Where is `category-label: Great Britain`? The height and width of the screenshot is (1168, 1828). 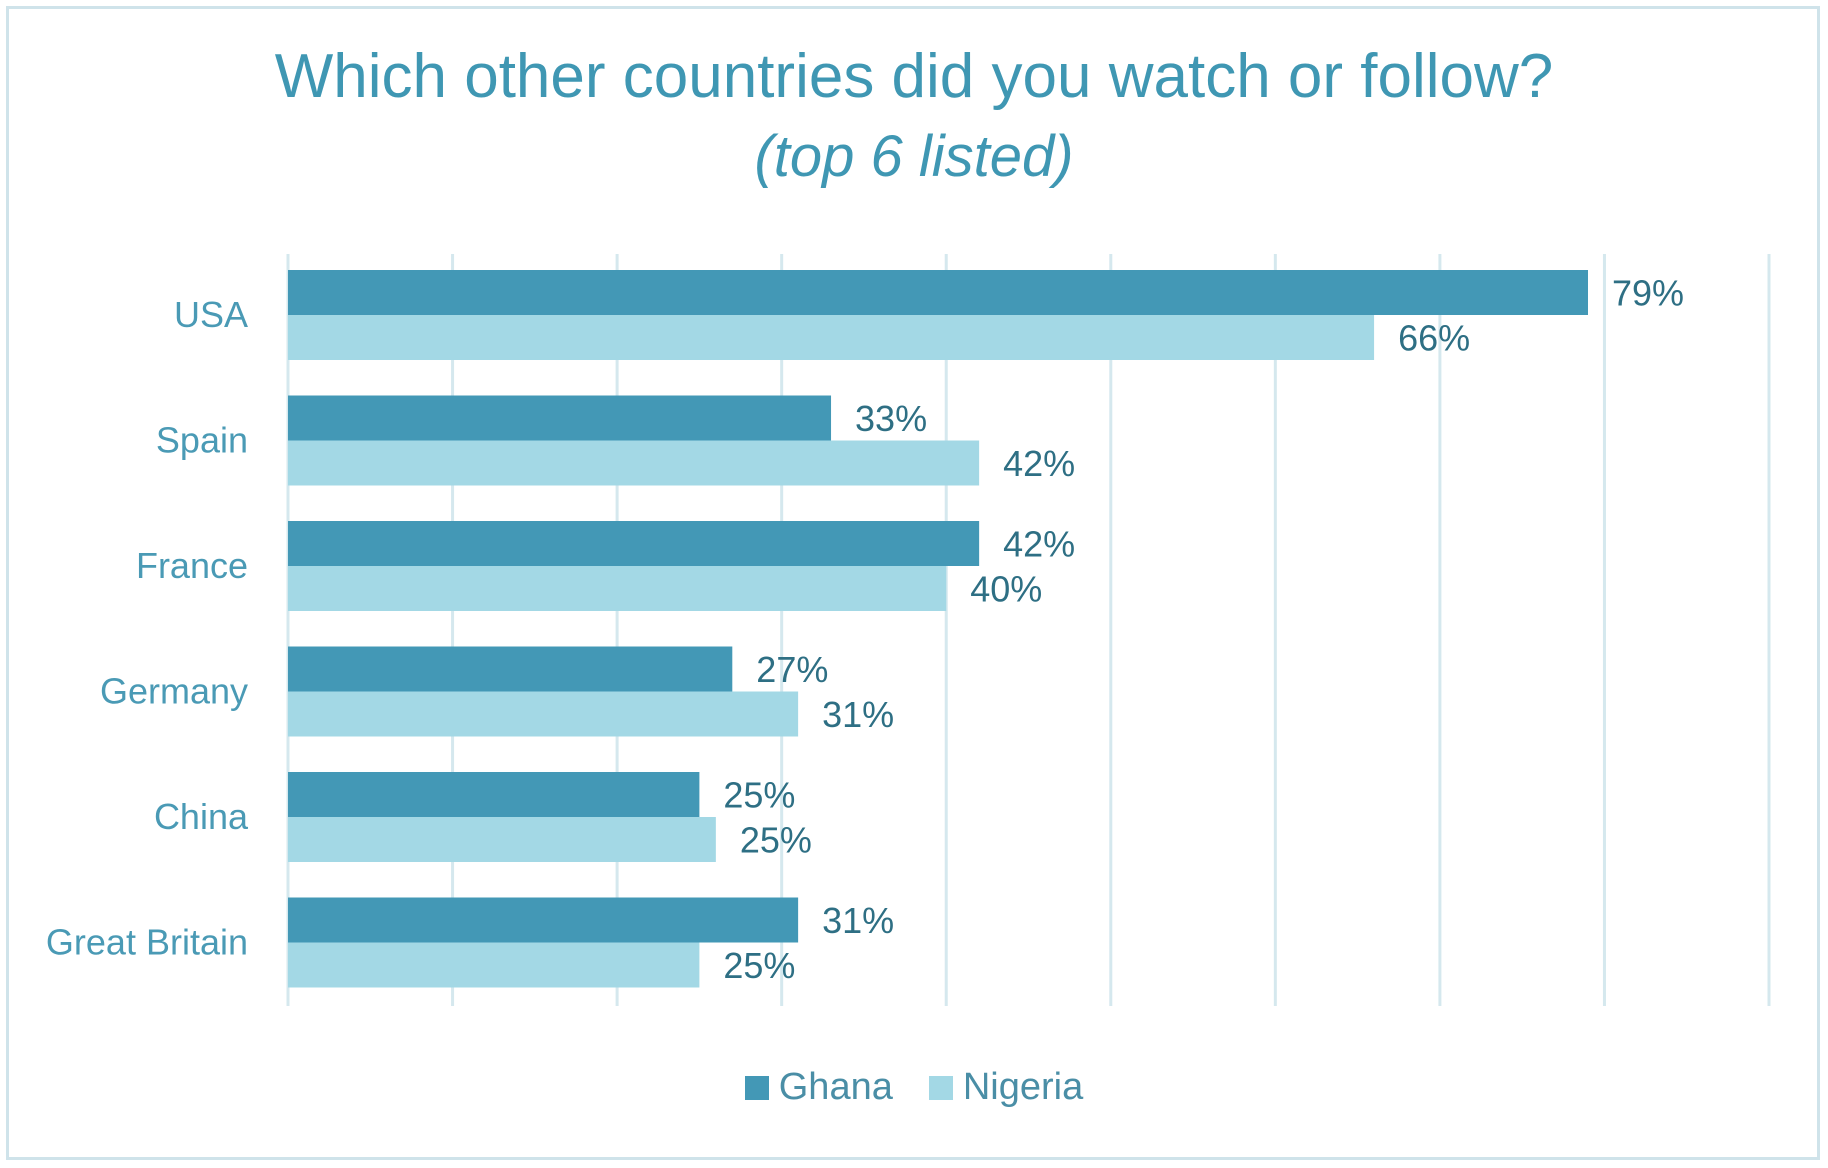 category-label: Great Britain is located at coordinates (147, 942).